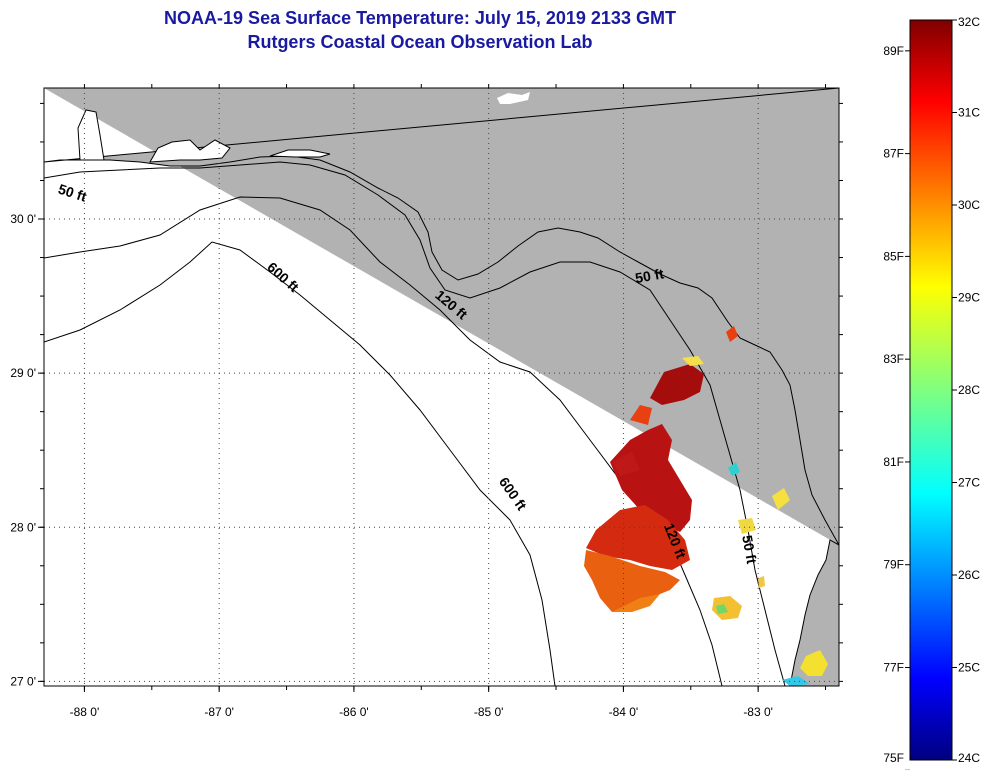  Describe the element at coordinates (758, 712) in the screenshot. I see `lon-tick-label: -83 0'` at that location.